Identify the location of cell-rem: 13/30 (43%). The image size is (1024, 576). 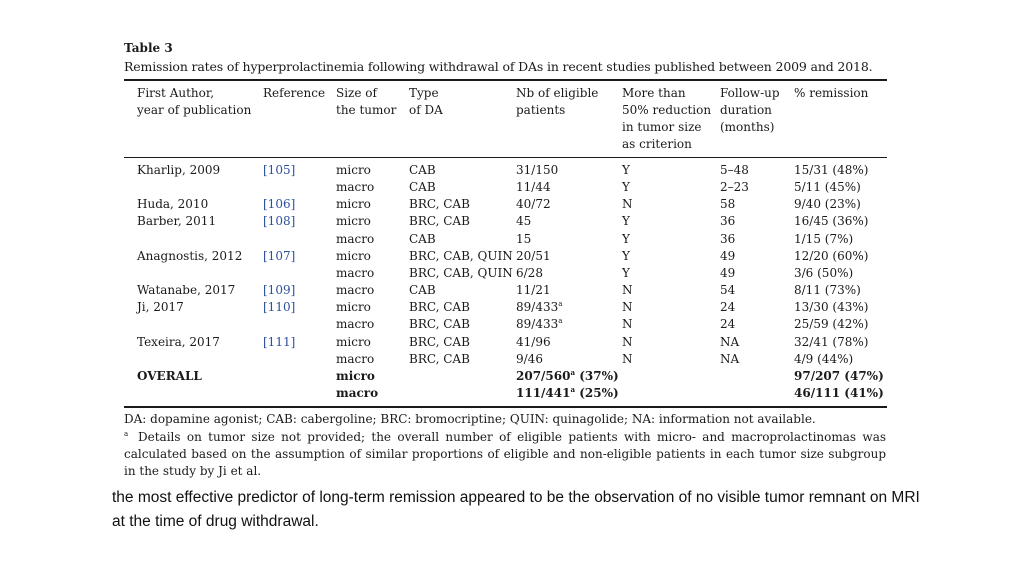
(831, 307).